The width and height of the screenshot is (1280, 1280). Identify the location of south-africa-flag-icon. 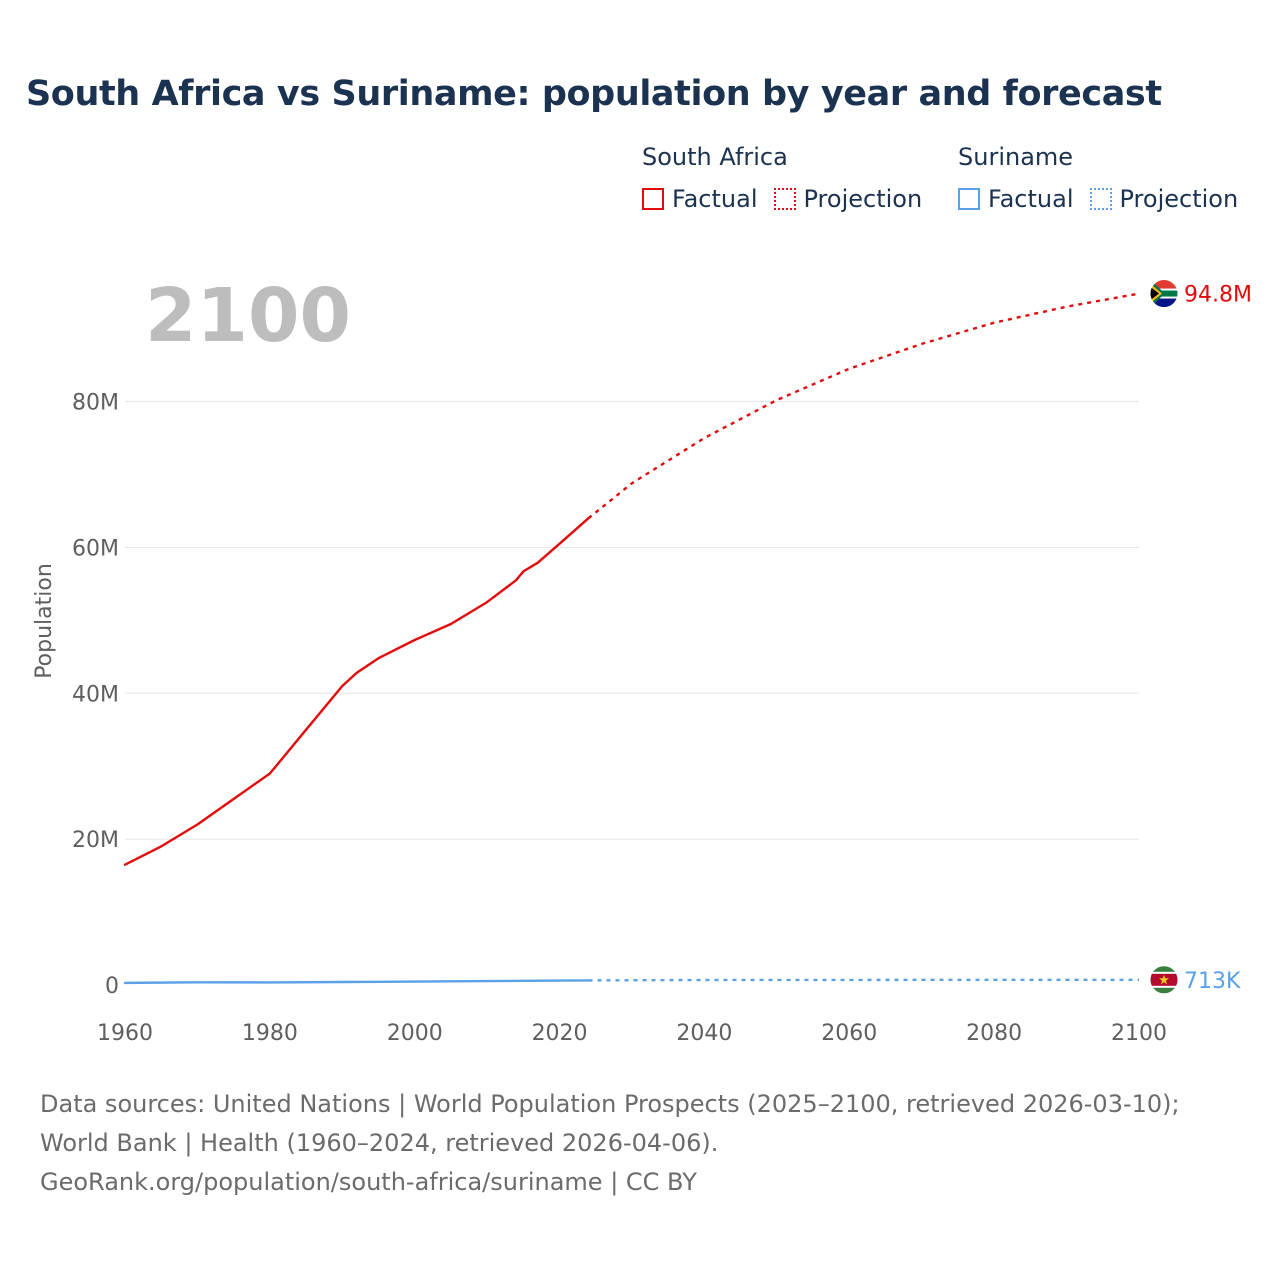
(1164, 294).